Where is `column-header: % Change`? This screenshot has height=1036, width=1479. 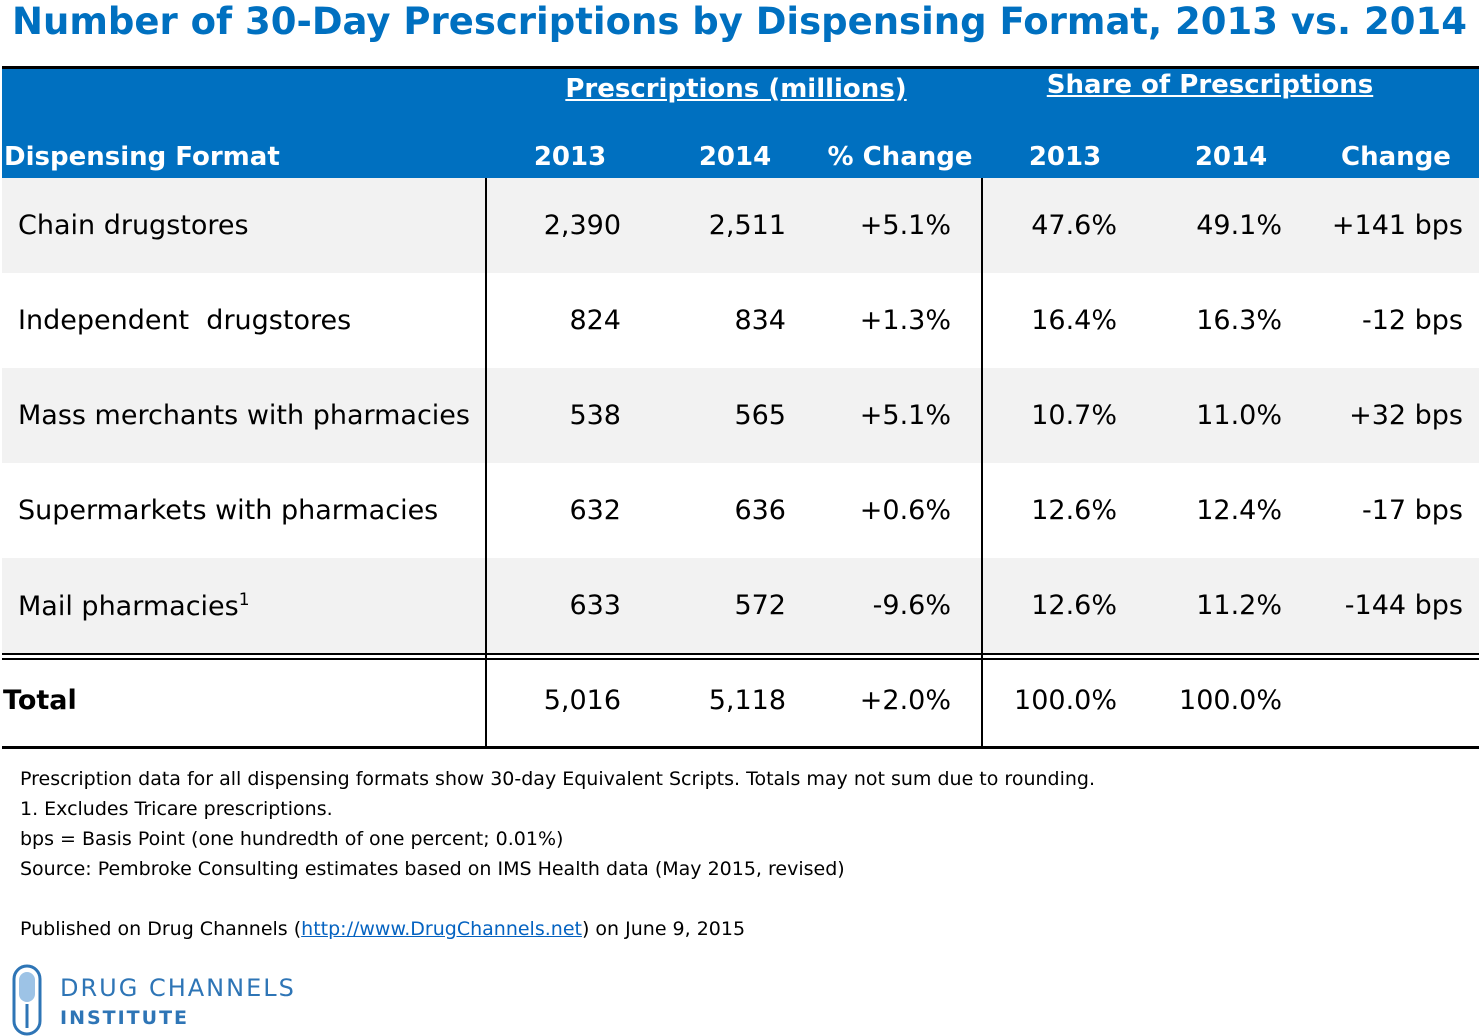 column-header: % Change is located at coordinates (900, 157).